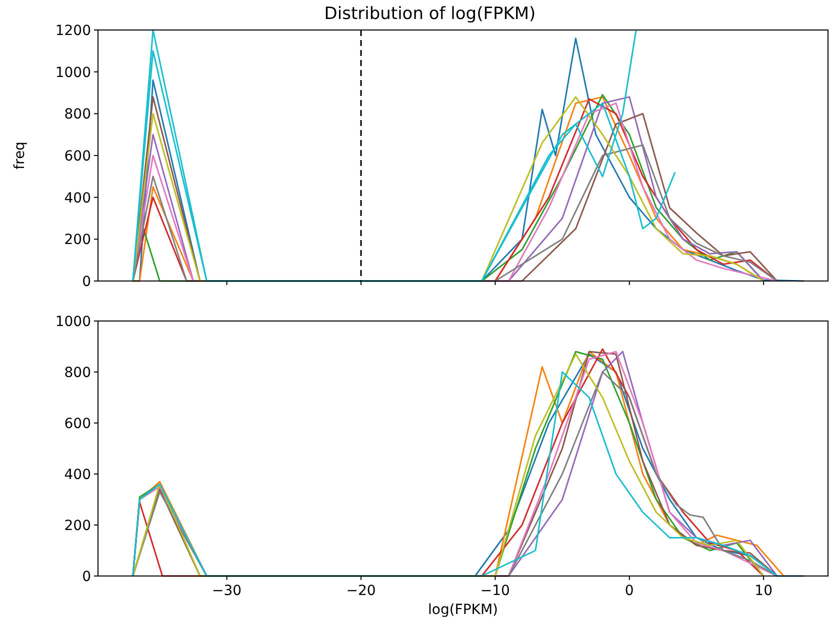 The height and width of the screenshot is (637, 836). Describe the element at coordinates (361, 591) in the screenshot. I see `x-tick-label: −20` at that location.